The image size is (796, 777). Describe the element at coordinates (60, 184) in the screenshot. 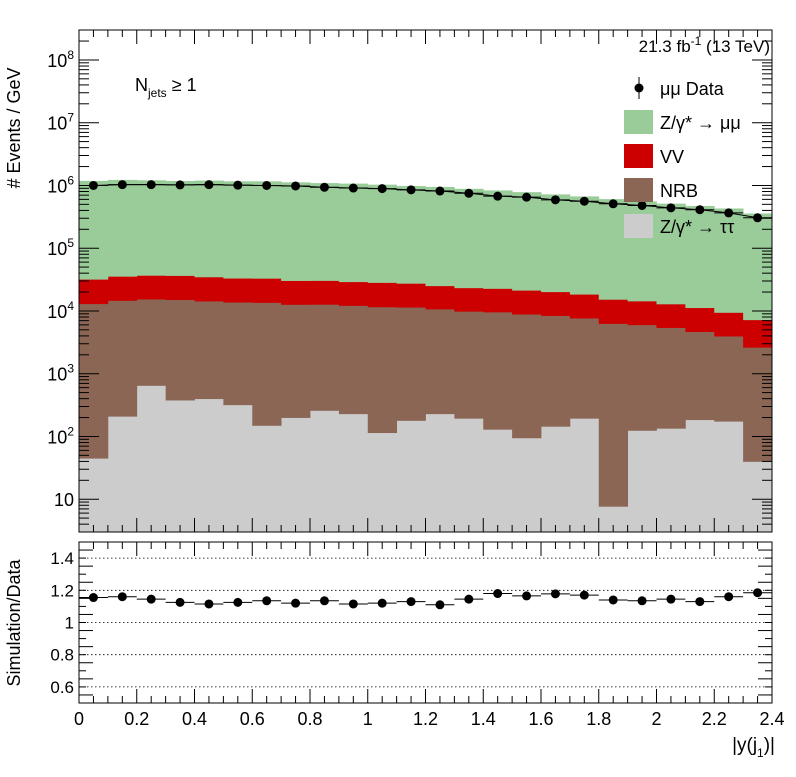

I see `y-tick-label: 10⁶` at that location.